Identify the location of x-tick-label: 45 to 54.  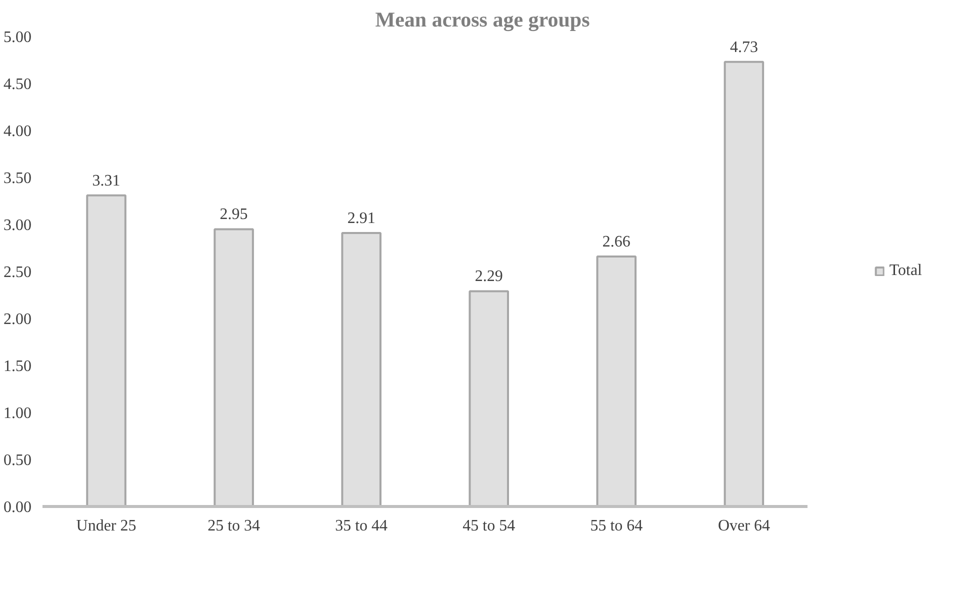
(489, 526).